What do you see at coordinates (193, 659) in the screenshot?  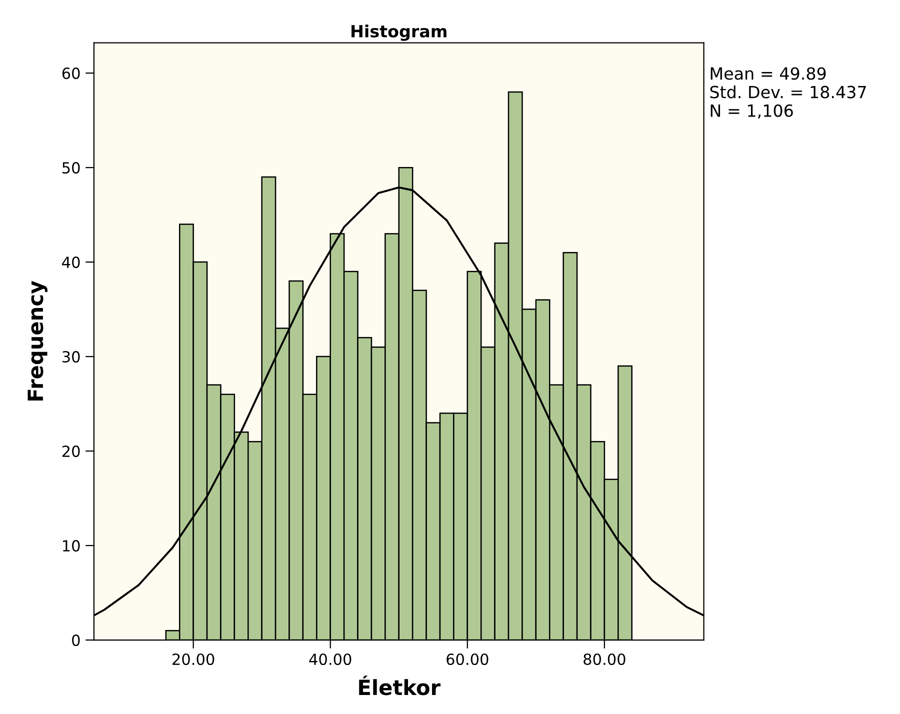 I see `x-tick-label: 20.00` at bounding box center [193, 659].